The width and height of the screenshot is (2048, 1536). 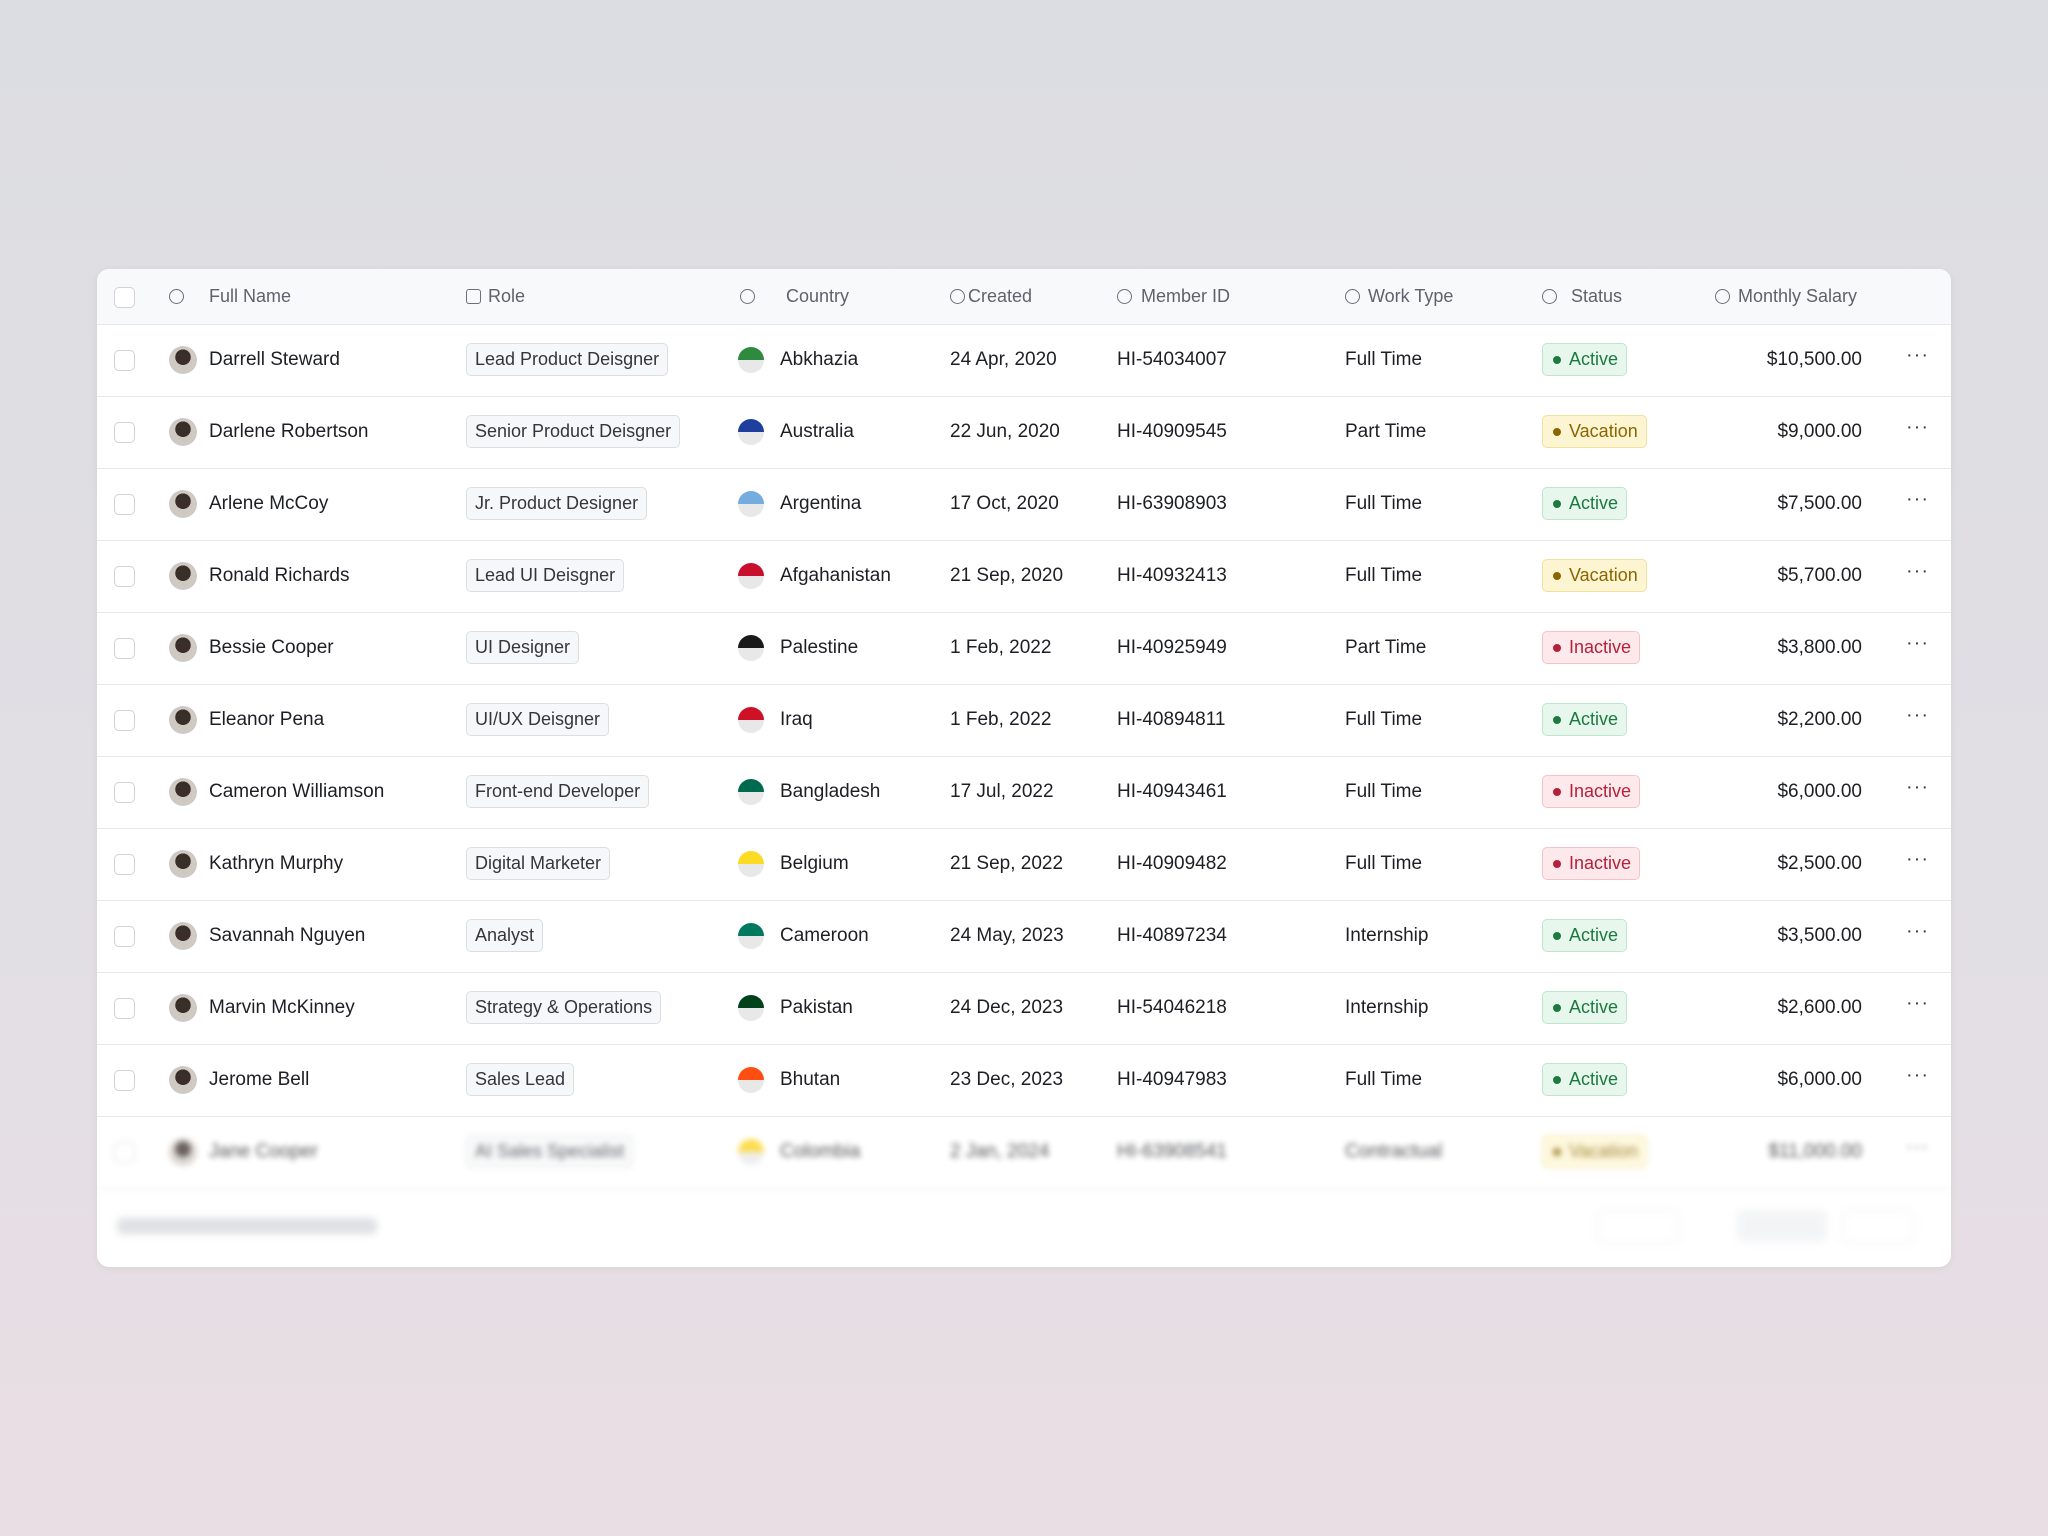 What do you see at coordinates (505, 935) in the screenshot?
I see `role-tag: Analyst` at bounding box center [505, 935].